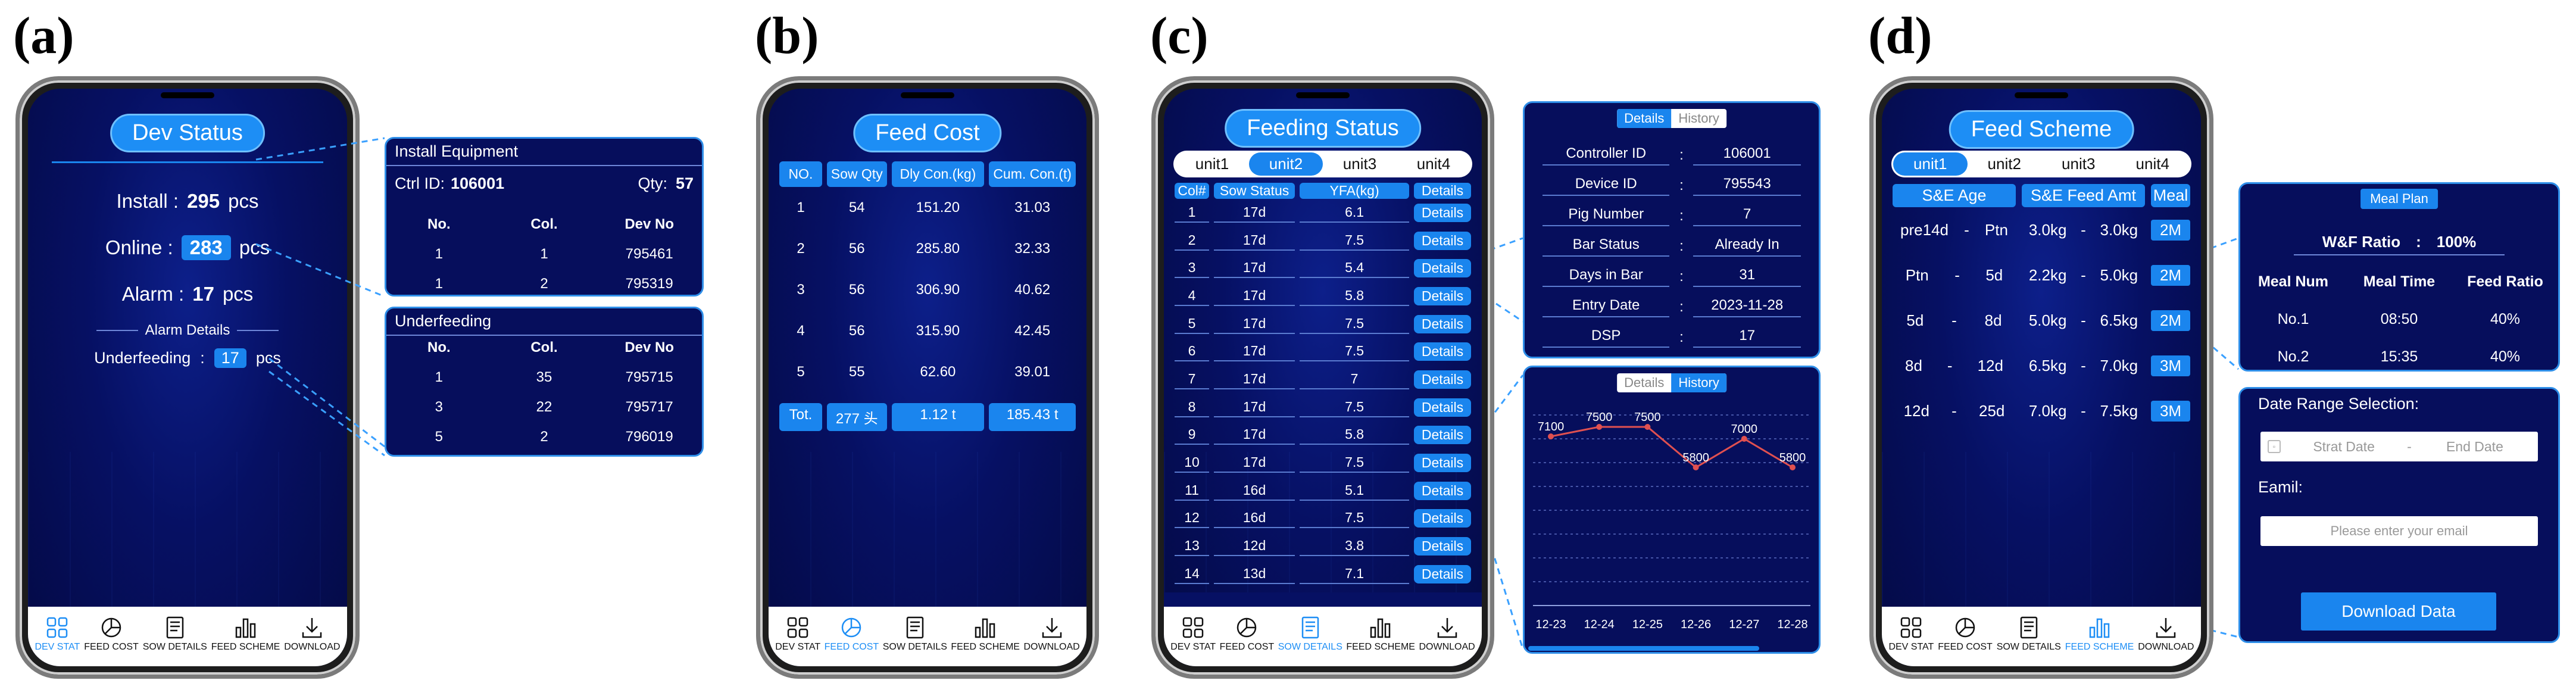 This screenshot has height=699, width=2576. Describe the element at coordinates (2083, 365) in the screenshot. I see `amount-part: -` at that location.